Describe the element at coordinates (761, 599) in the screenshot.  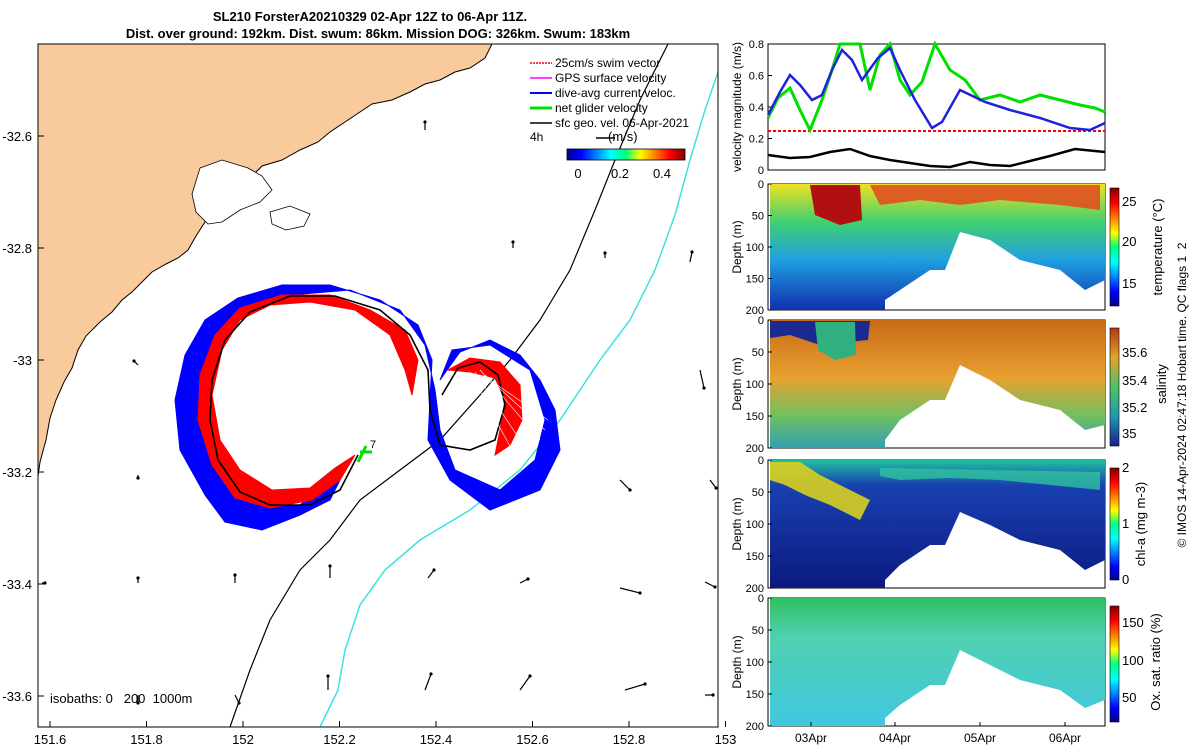
I see `oxygen-y-tick-label: 0` at that location.